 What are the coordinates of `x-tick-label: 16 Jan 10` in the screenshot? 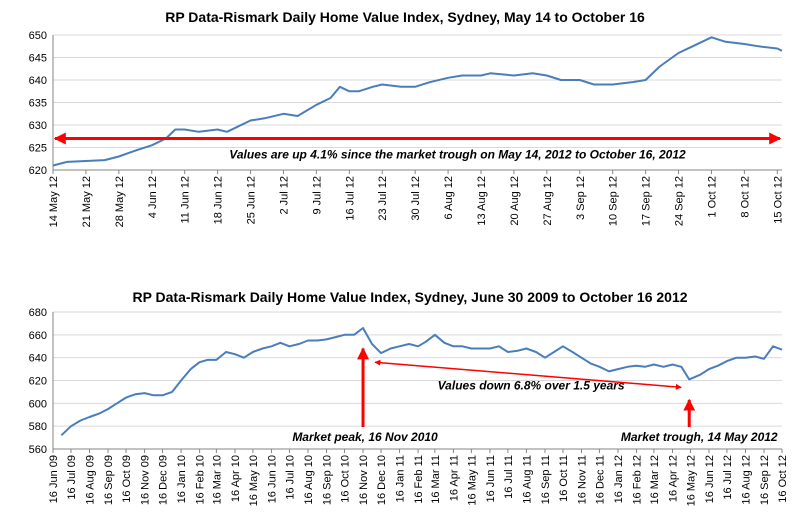 It's located at (182, 479).